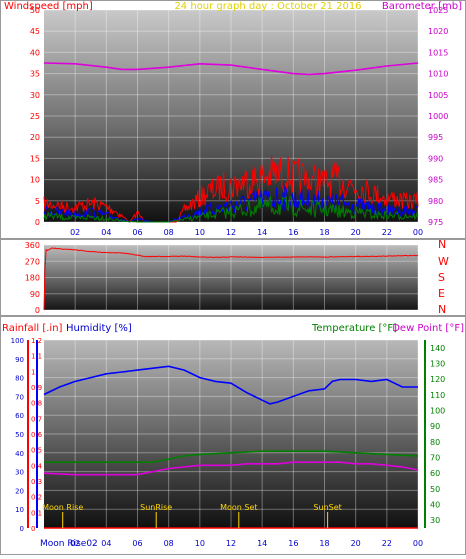 The height and width of the screenshot is (559, 466). I want to click on windspeed-axis-label: Windspeed [mph], so click(48, 6).